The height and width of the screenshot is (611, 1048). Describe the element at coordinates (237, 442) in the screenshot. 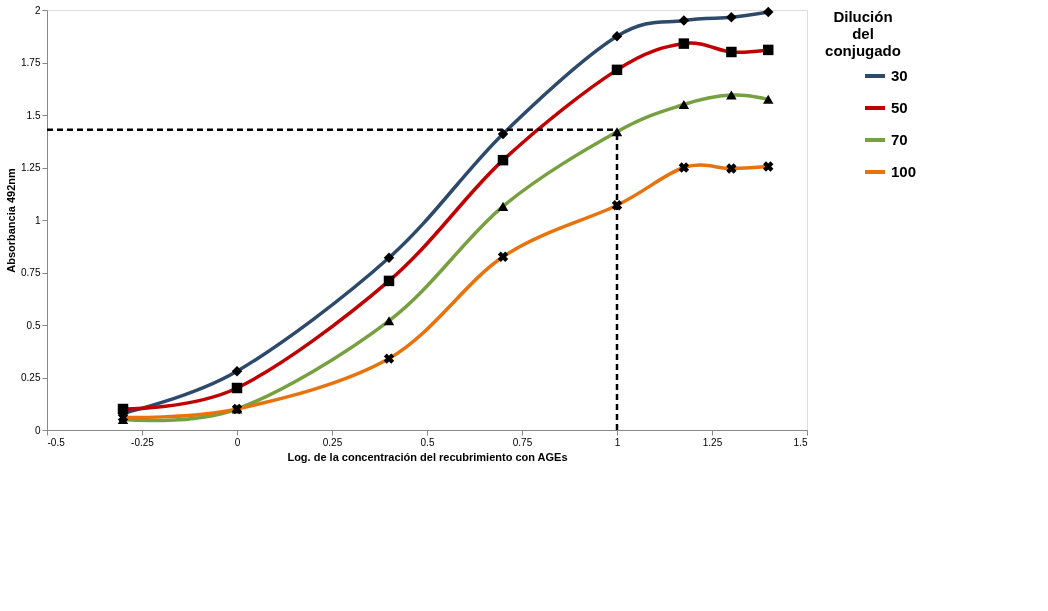

I see `x-tick-label: 0` at that location.